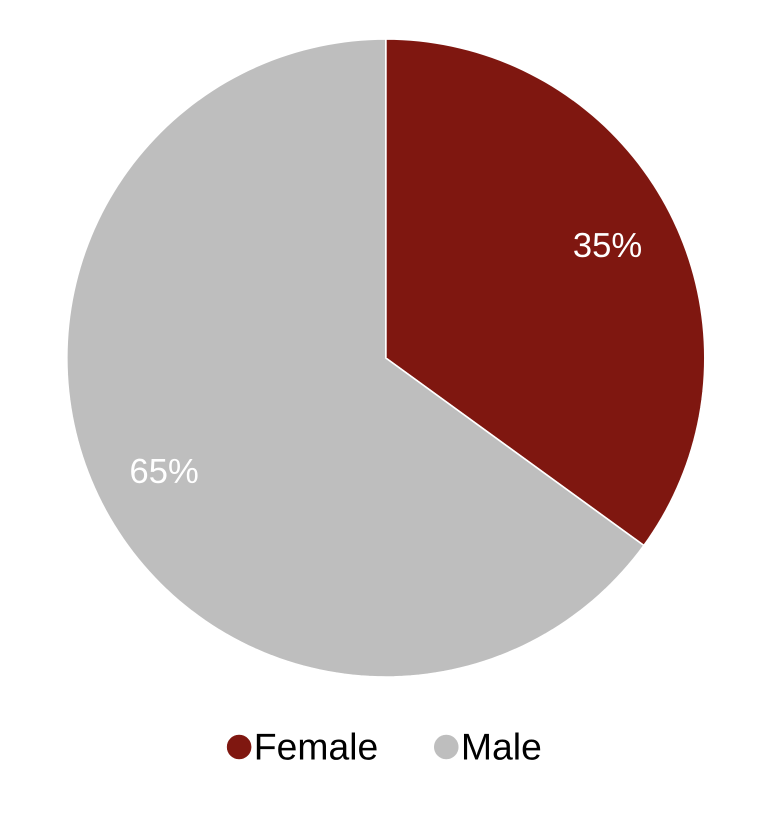 The image size is (775, 820). I want to click on data-label: 35%, so click(608, 245).